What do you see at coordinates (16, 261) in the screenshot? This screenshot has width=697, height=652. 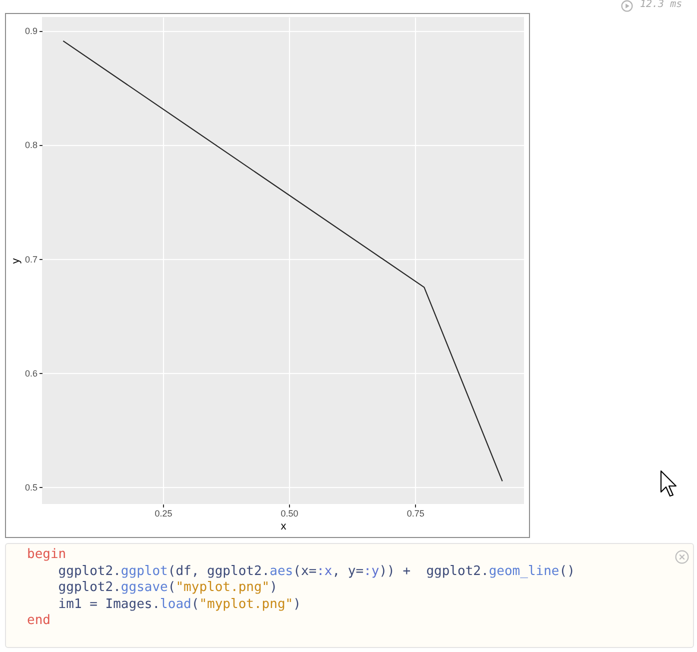 I see `y-axis-title: y` at bounding box center [16, 261].